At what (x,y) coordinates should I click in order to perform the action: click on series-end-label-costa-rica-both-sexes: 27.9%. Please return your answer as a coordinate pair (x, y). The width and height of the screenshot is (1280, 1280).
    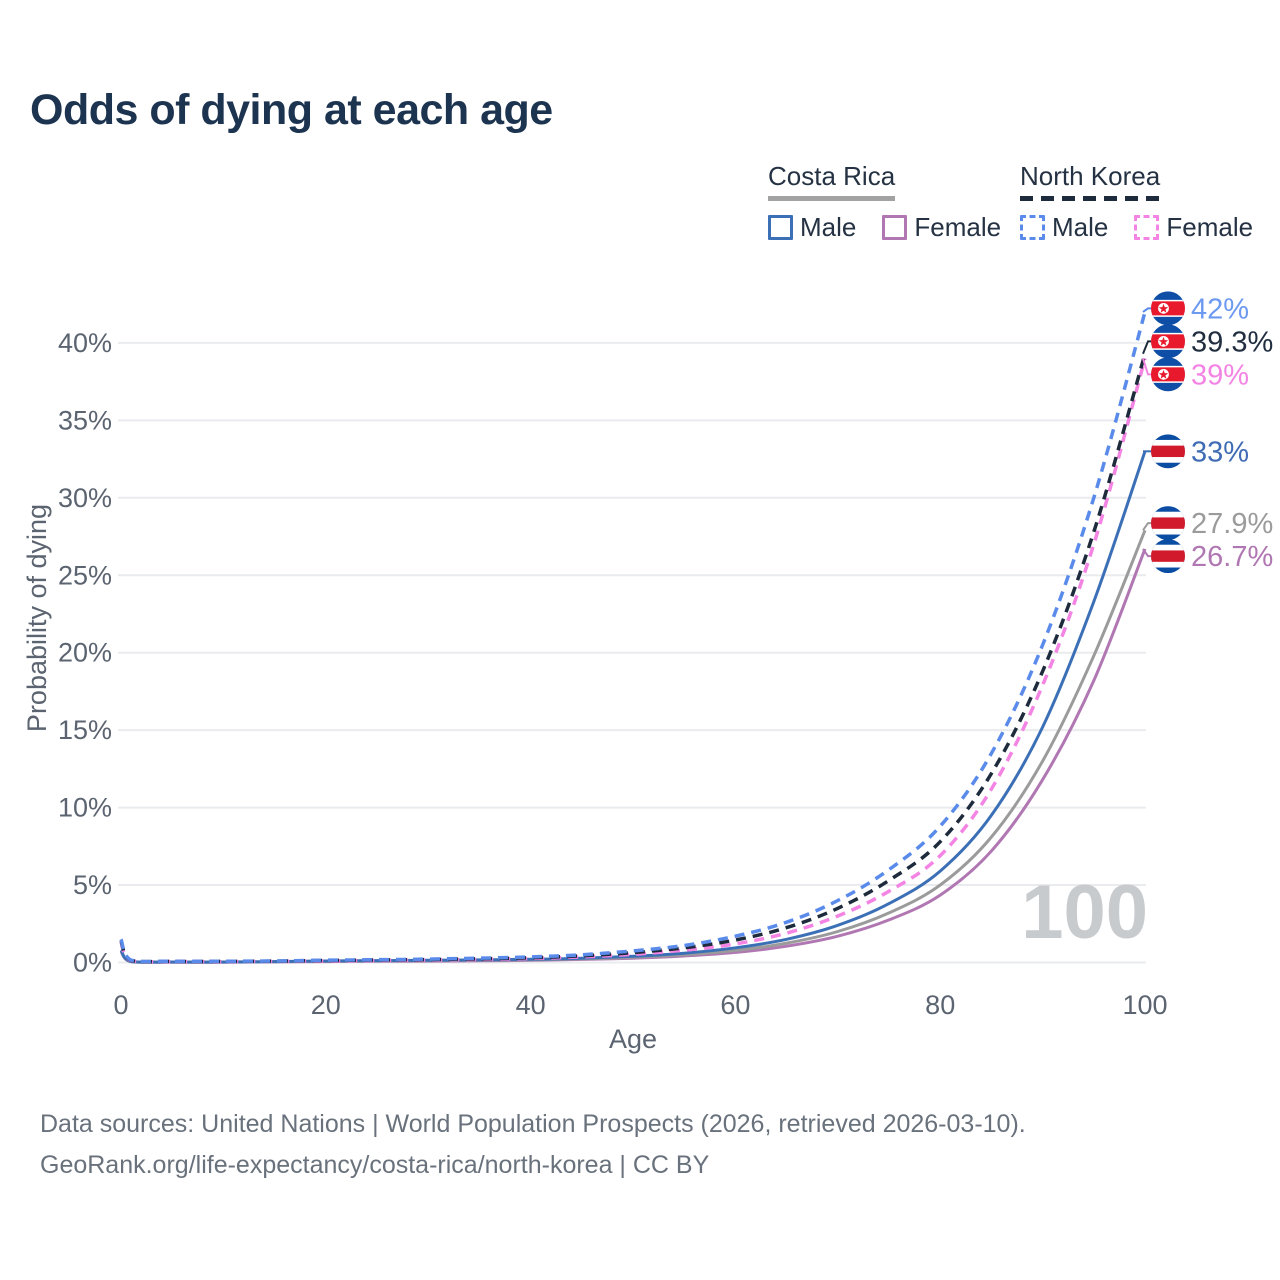
    Looking at the image, I should click on (1232, 524).